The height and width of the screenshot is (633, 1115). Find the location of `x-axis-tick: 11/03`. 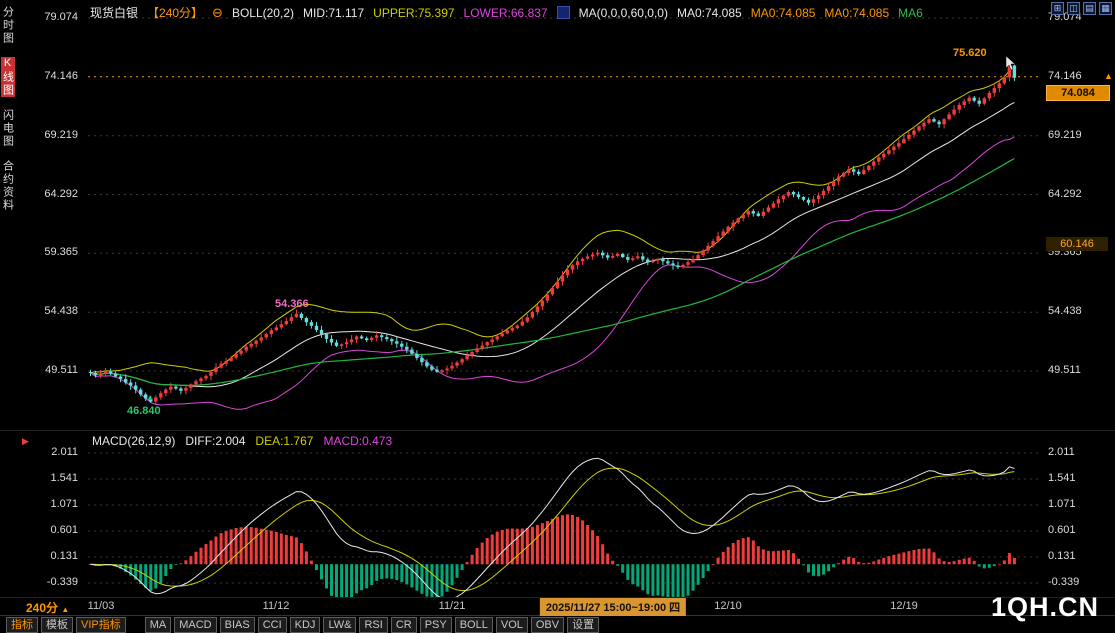

x-axis-tick: 11/03 is located at coordinates (101, 606).